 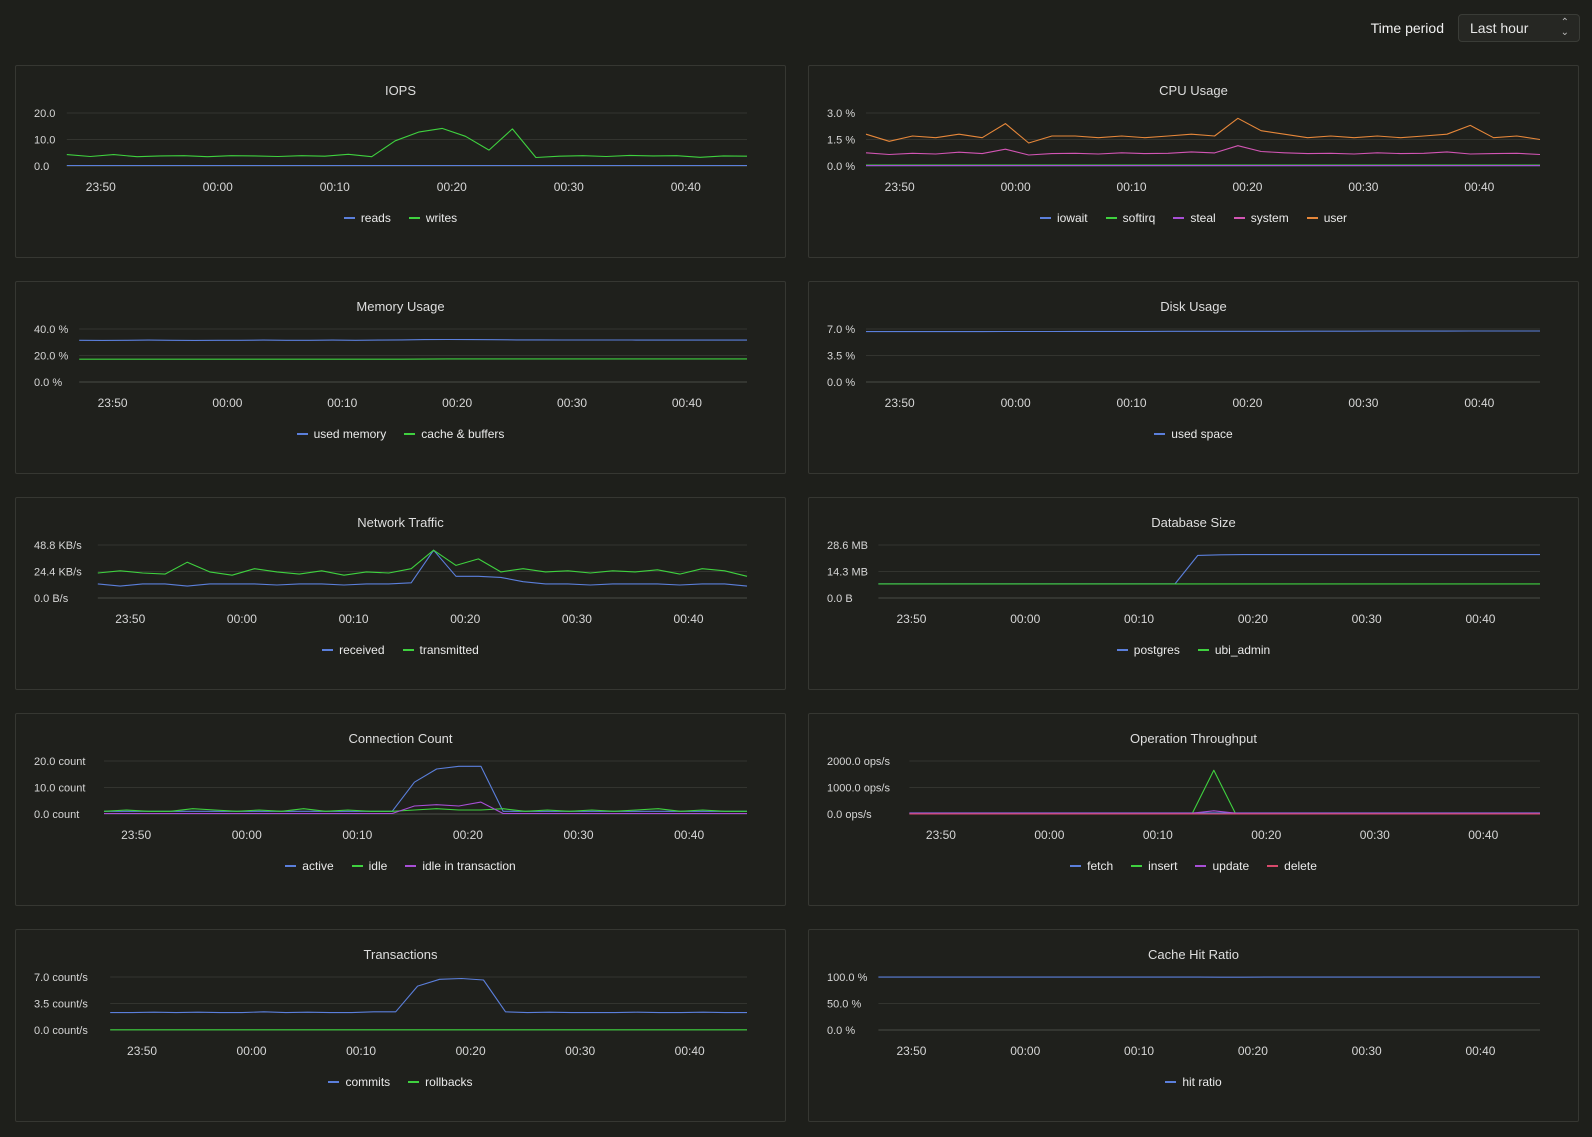 What do you see at coordinates (113, 403) in the screenshot?
I see `memory-usage-x-tick-label: 23:50` at bounding box center [113, 403].